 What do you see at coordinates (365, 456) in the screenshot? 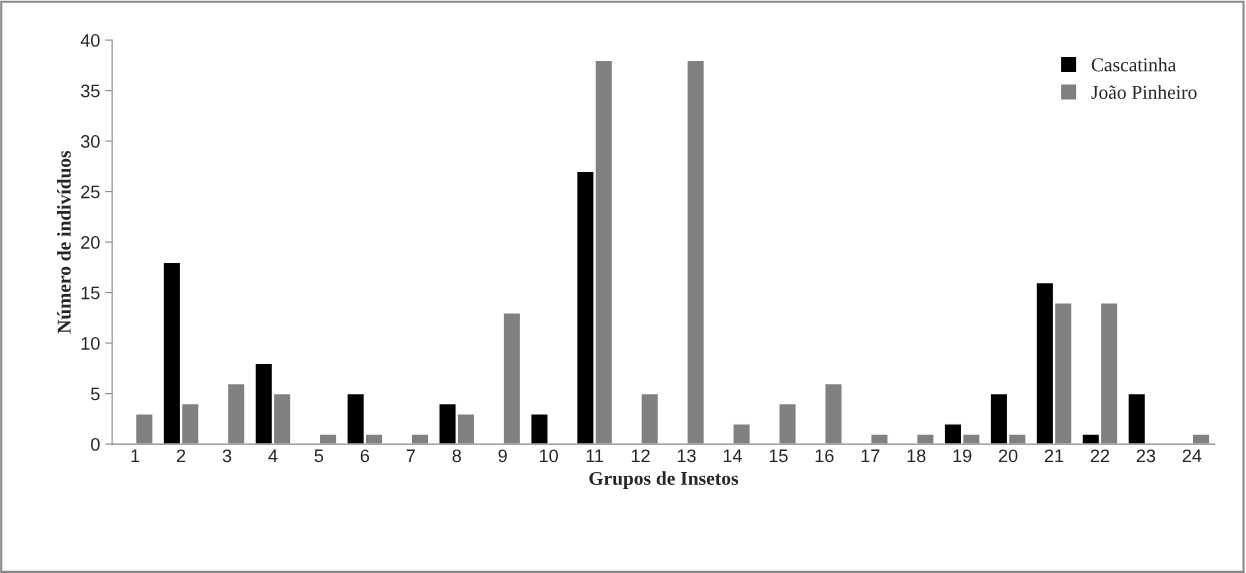
I see `x-tick-label: 6` at bounding box center [365, 456].